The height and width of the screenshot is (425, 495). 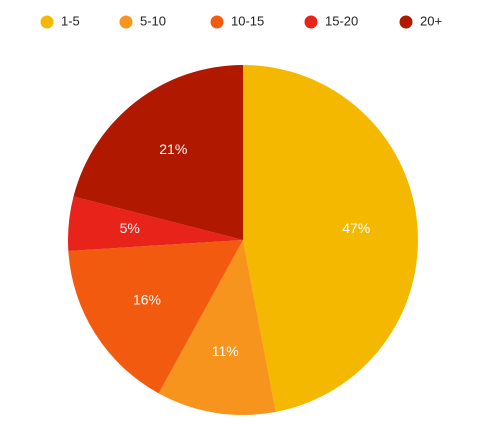 What do you see at coordinates (70, 20) in the screenshot?
I see `legend-label: 1-5` at bounding box center [70, 20].